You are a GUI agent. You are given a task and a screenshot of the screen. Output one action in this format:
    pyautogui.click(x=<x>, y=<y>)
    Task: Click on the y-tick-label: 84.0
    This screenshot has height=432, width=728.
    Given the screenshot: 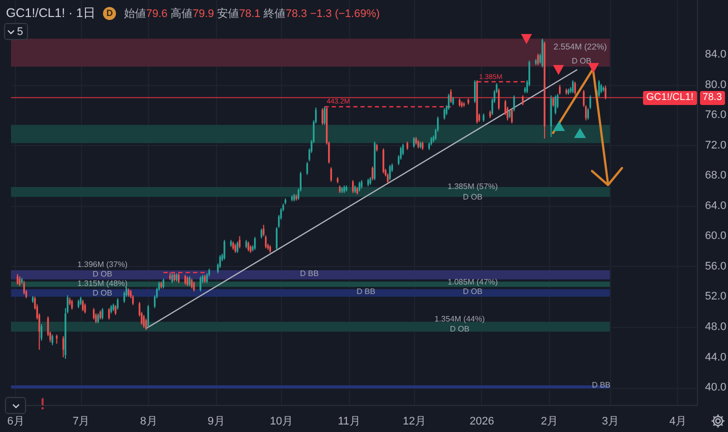 What is the action you would take?
    pyautogui.click(x=715, y=54)
    